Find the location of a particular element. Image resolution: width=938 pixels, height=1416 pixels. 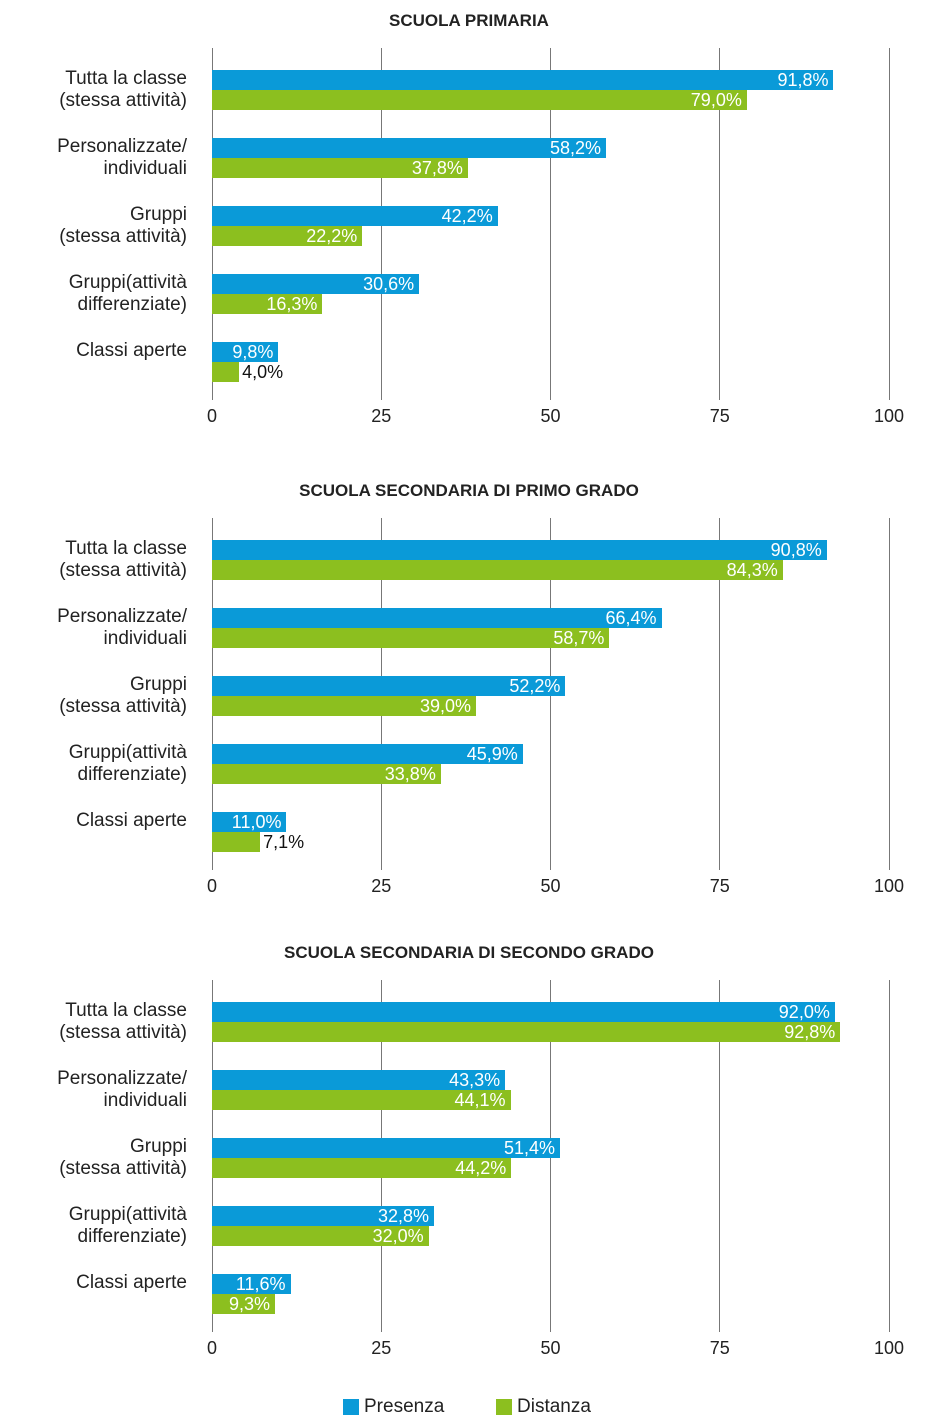

value-label: 52,2% is located at coordinates (535, 686).